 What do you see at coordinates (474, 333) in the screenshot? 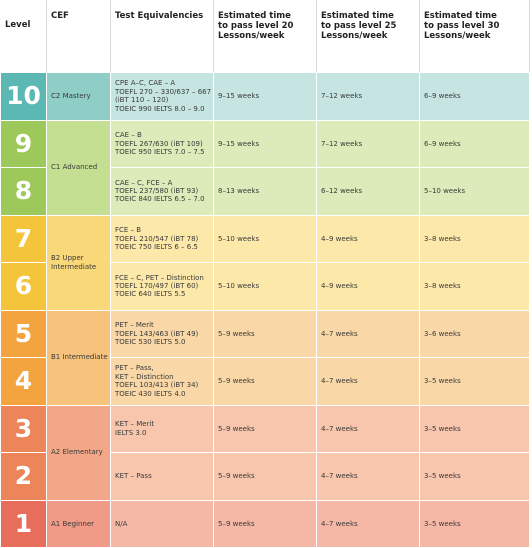
I see `estimated-time: 3–6 weeks` at bounding box center [474, 333].